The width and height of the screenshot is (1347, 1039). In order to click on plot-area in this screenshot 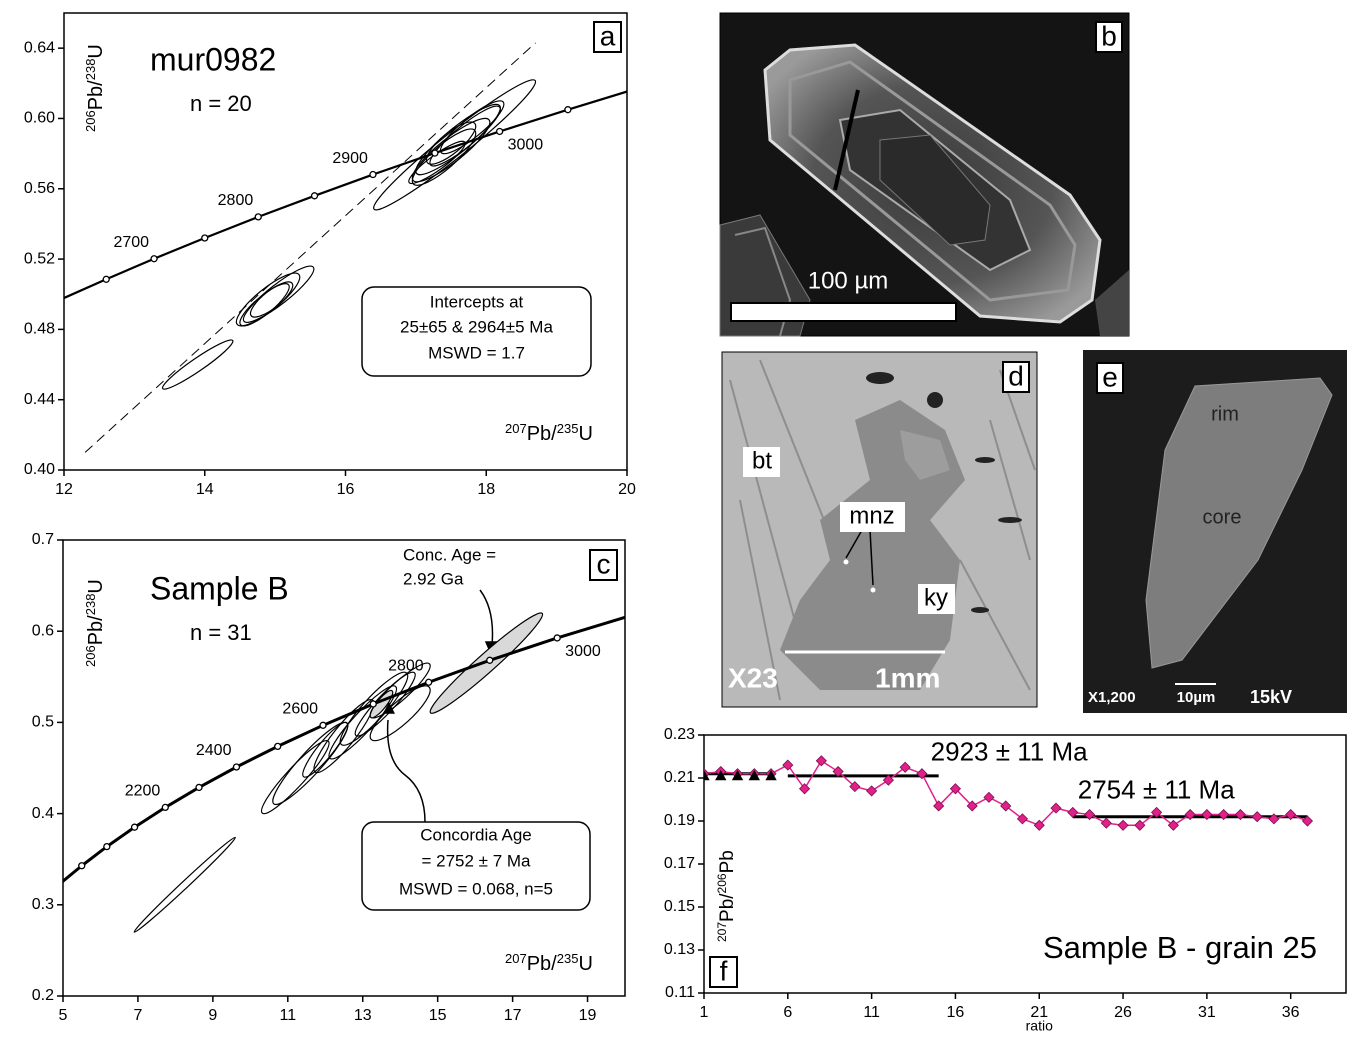, I will do `click(1009, 793)`.